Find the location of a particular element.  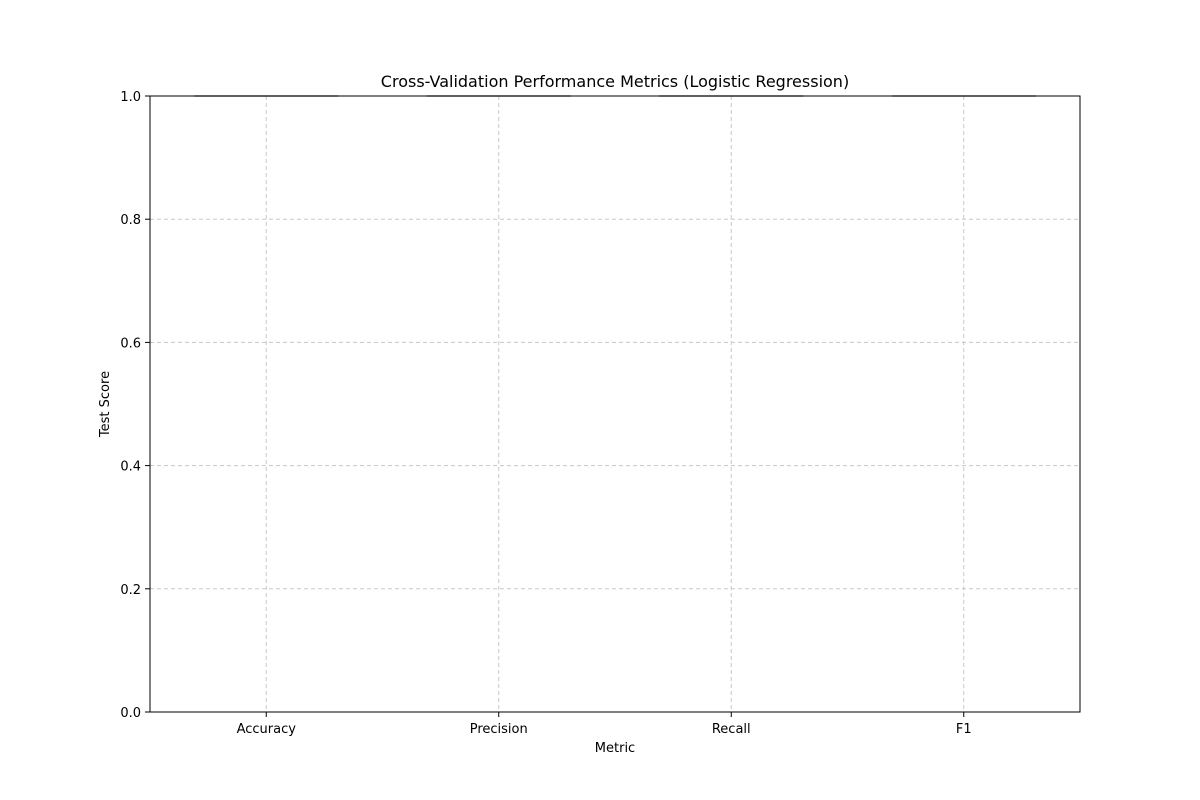

y-axis-label: Test Score is located at coordinates (105, 404).